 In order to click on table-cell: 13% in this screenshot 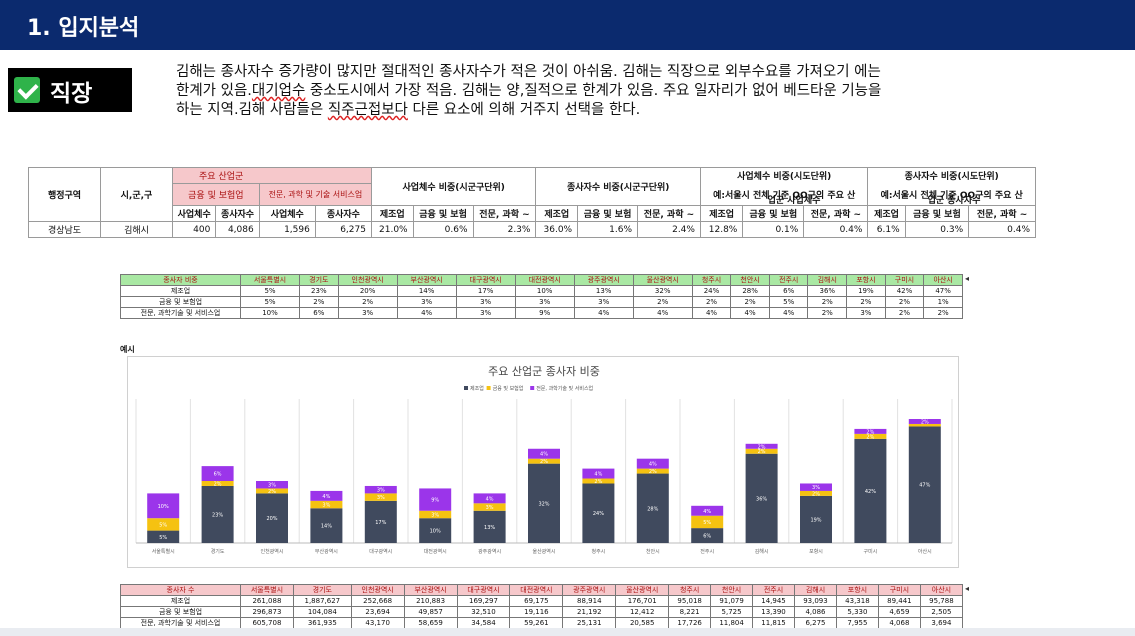, I will do `click(603, 291)`.